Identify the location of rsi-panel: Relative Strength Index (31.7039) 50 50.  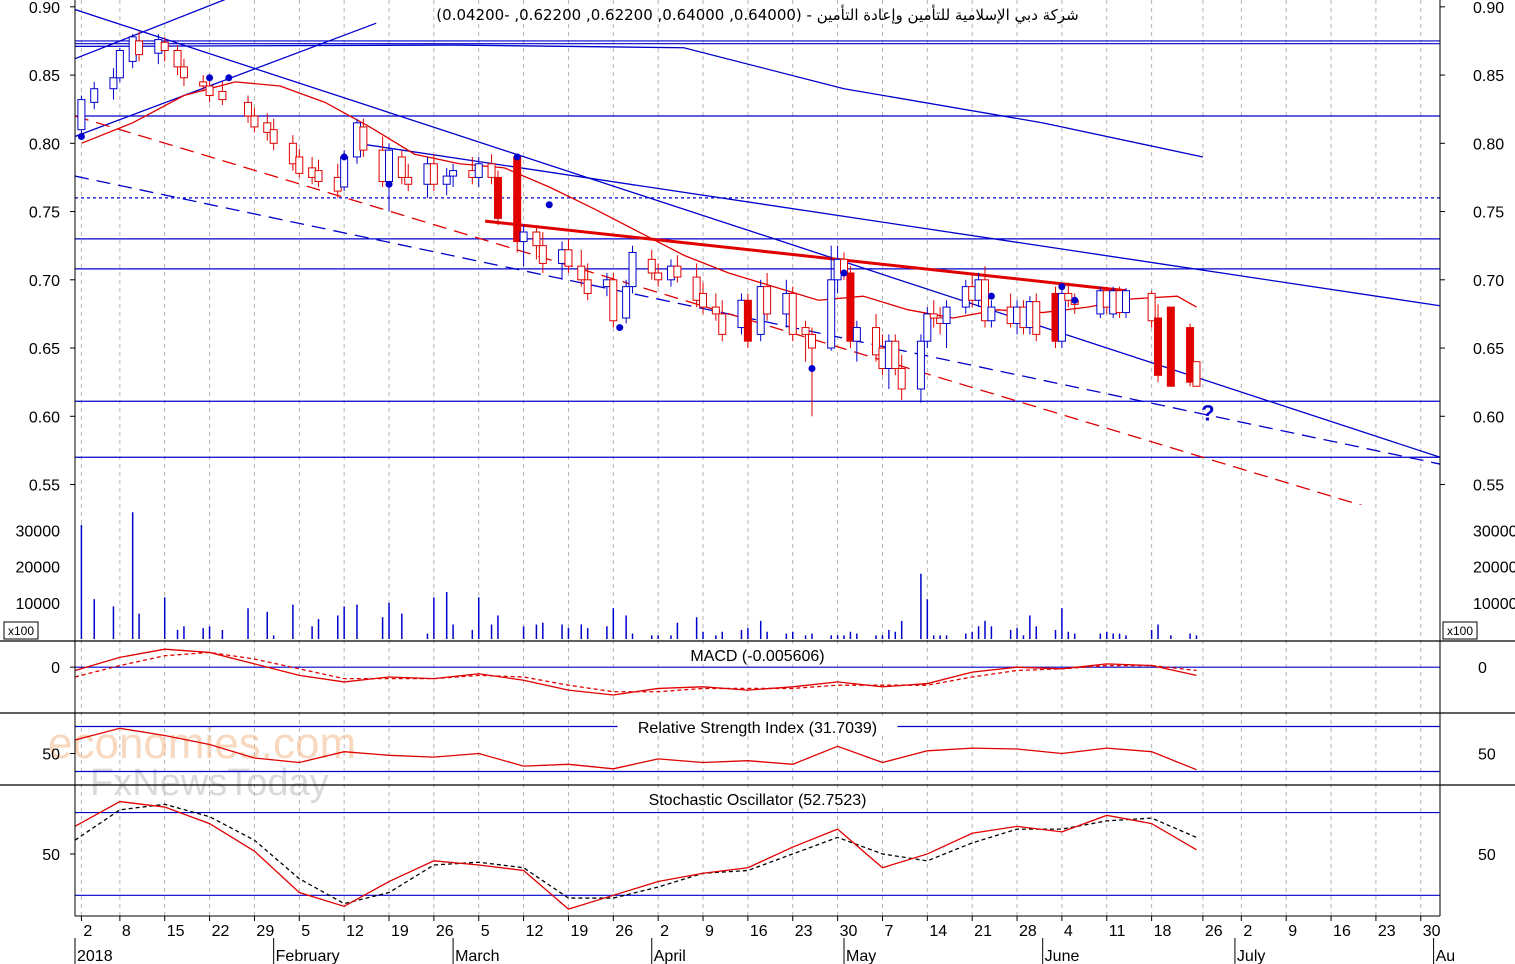
(769, 745).